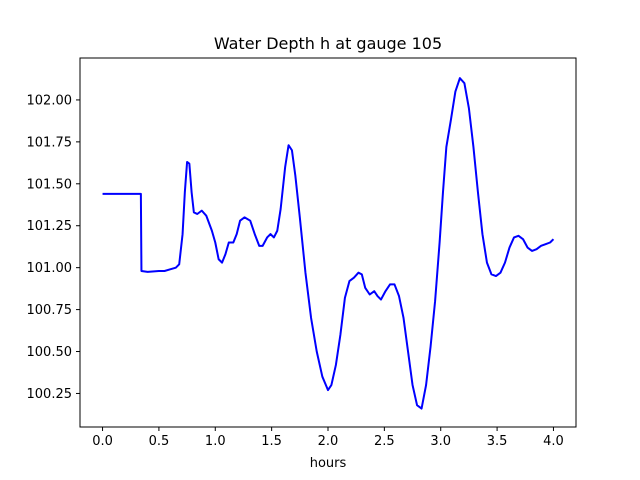 Image resolution: width=640 pixels, height=480 pixels. I want to click on x-tick-label: 1.0, so click(215, 441).